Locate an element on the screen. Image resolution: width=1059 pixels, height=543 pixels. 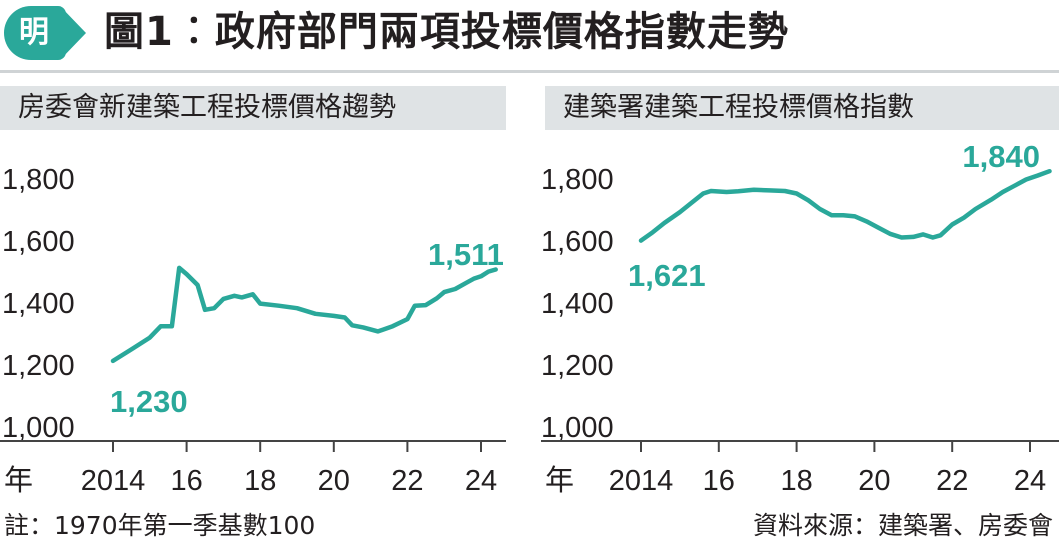
left-x-tick-label: 22 is located at coordinates (407, 481).